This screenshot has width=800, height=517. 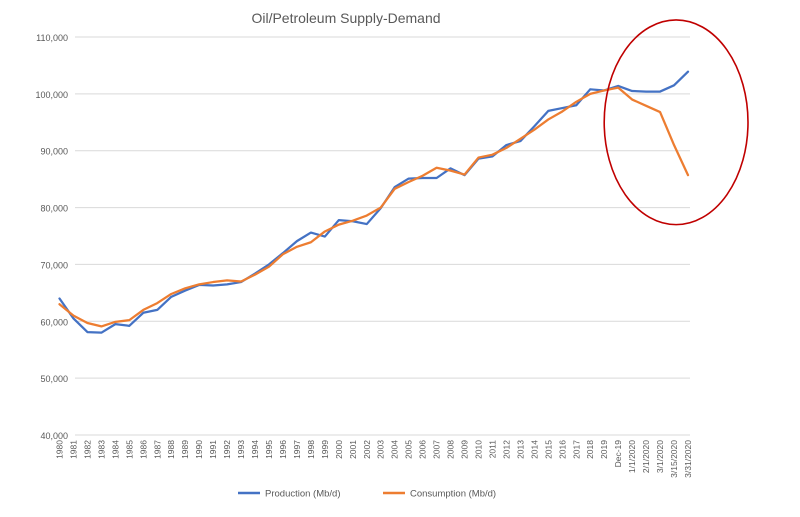 I want to click on y-tick-label: 60,000, so click(x=54, y=322).